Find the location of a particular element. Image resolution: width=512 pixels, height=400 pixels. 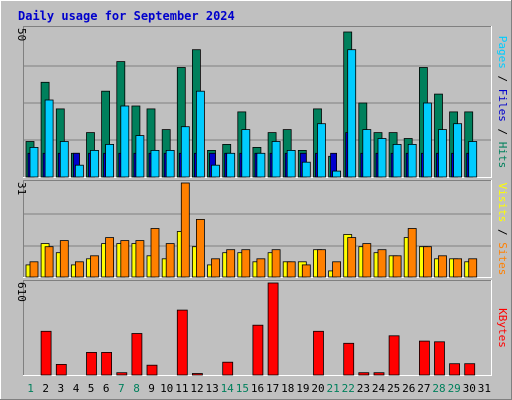

day-label-27: 27 is located at coordinates (423, 388).